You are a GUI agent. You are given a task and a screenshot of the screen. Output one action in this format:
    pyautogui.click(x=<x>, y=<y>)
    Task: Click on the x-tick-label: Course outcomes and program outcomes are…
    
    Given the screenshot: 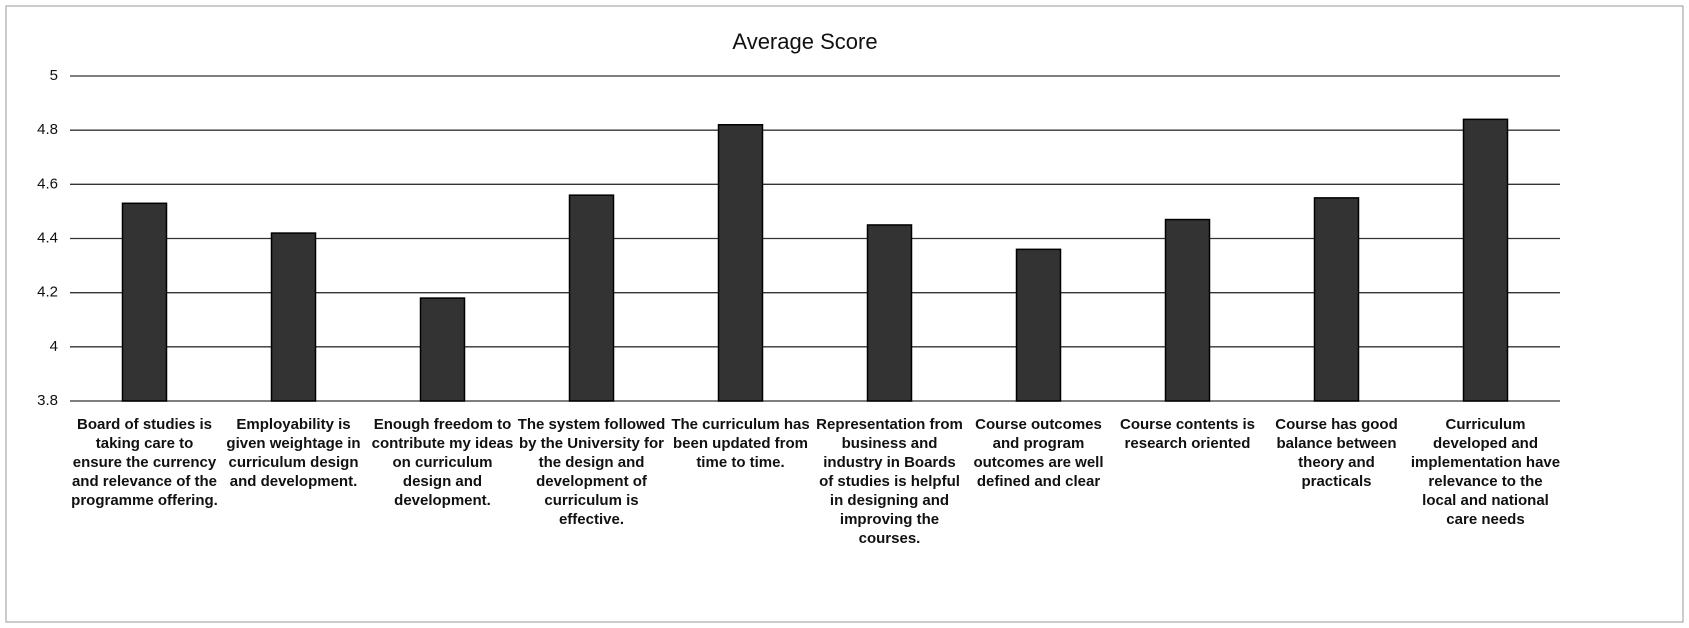 What is the action you would take?
    pyautogui.click(x=1038, y=453)
    